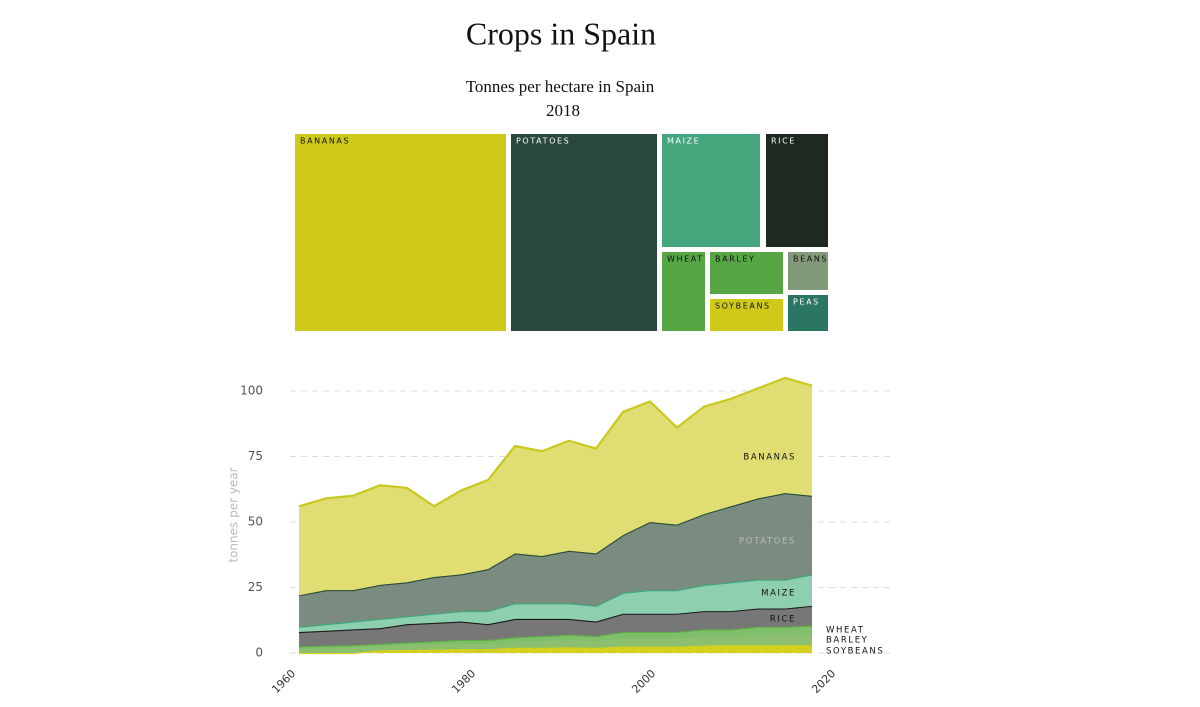 The image size is (1200, 707). Describe the element at coordinates (561, 33) in the screenshot. I see `page-title: Crops in Spain` at that location.